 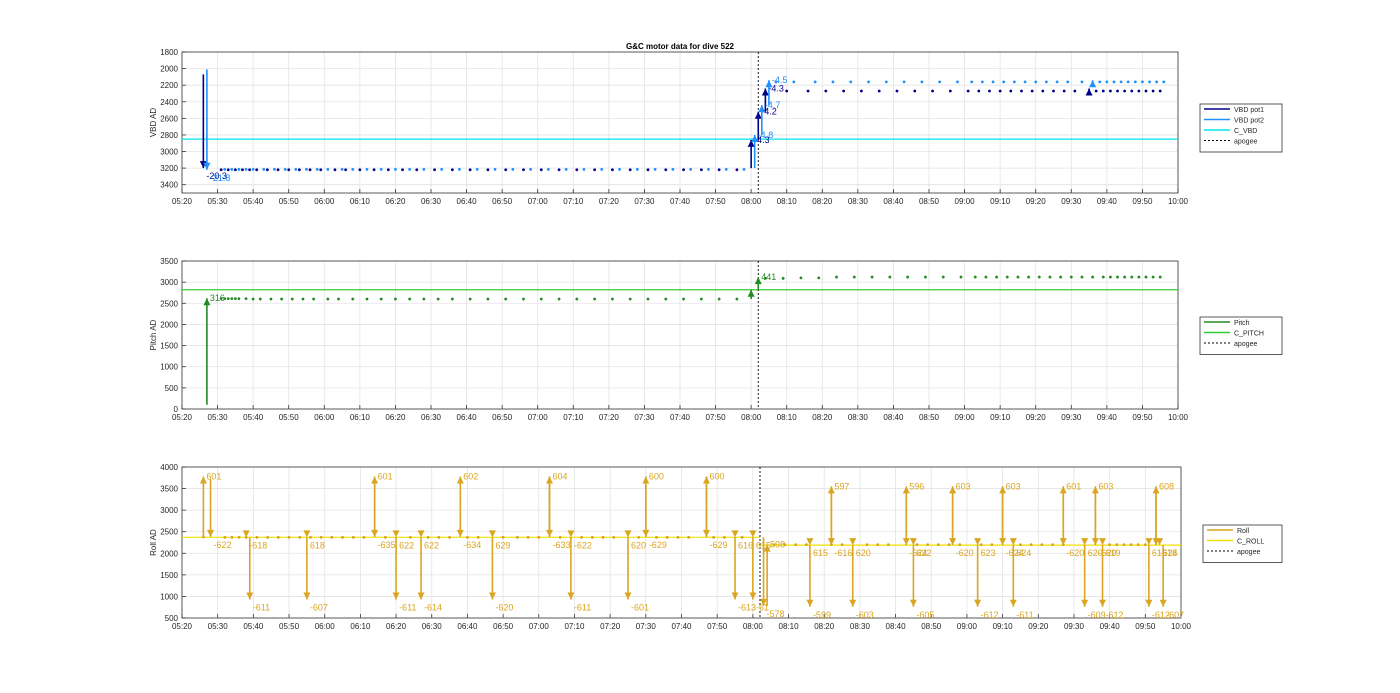 I want to click on legend-label: Pitch, so click(x=1242, y=323).